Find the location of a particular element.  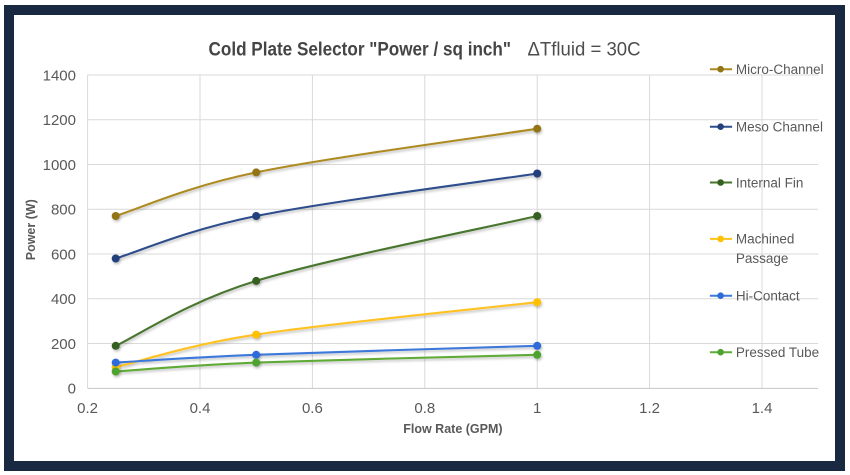

svg-text: 1400 is located at coordinates (59, 75).